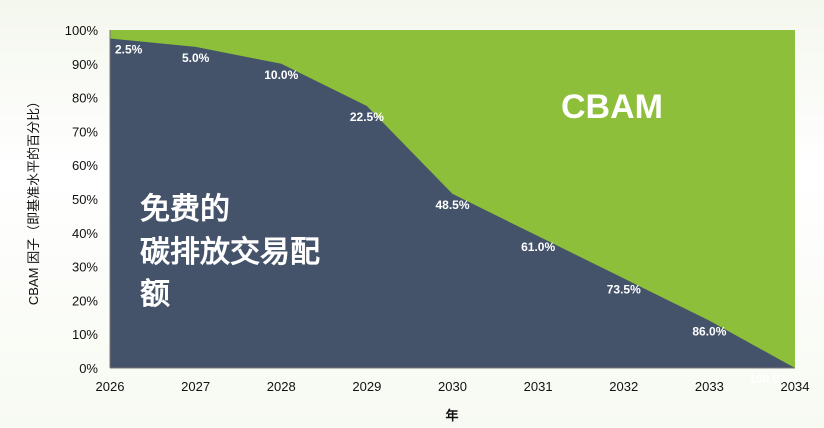 The image size is (824, 428). What do you see at coordinates (769, 379) in the screenshot?
I see `data-label: 100.0%` at bounding box center [769, 379].